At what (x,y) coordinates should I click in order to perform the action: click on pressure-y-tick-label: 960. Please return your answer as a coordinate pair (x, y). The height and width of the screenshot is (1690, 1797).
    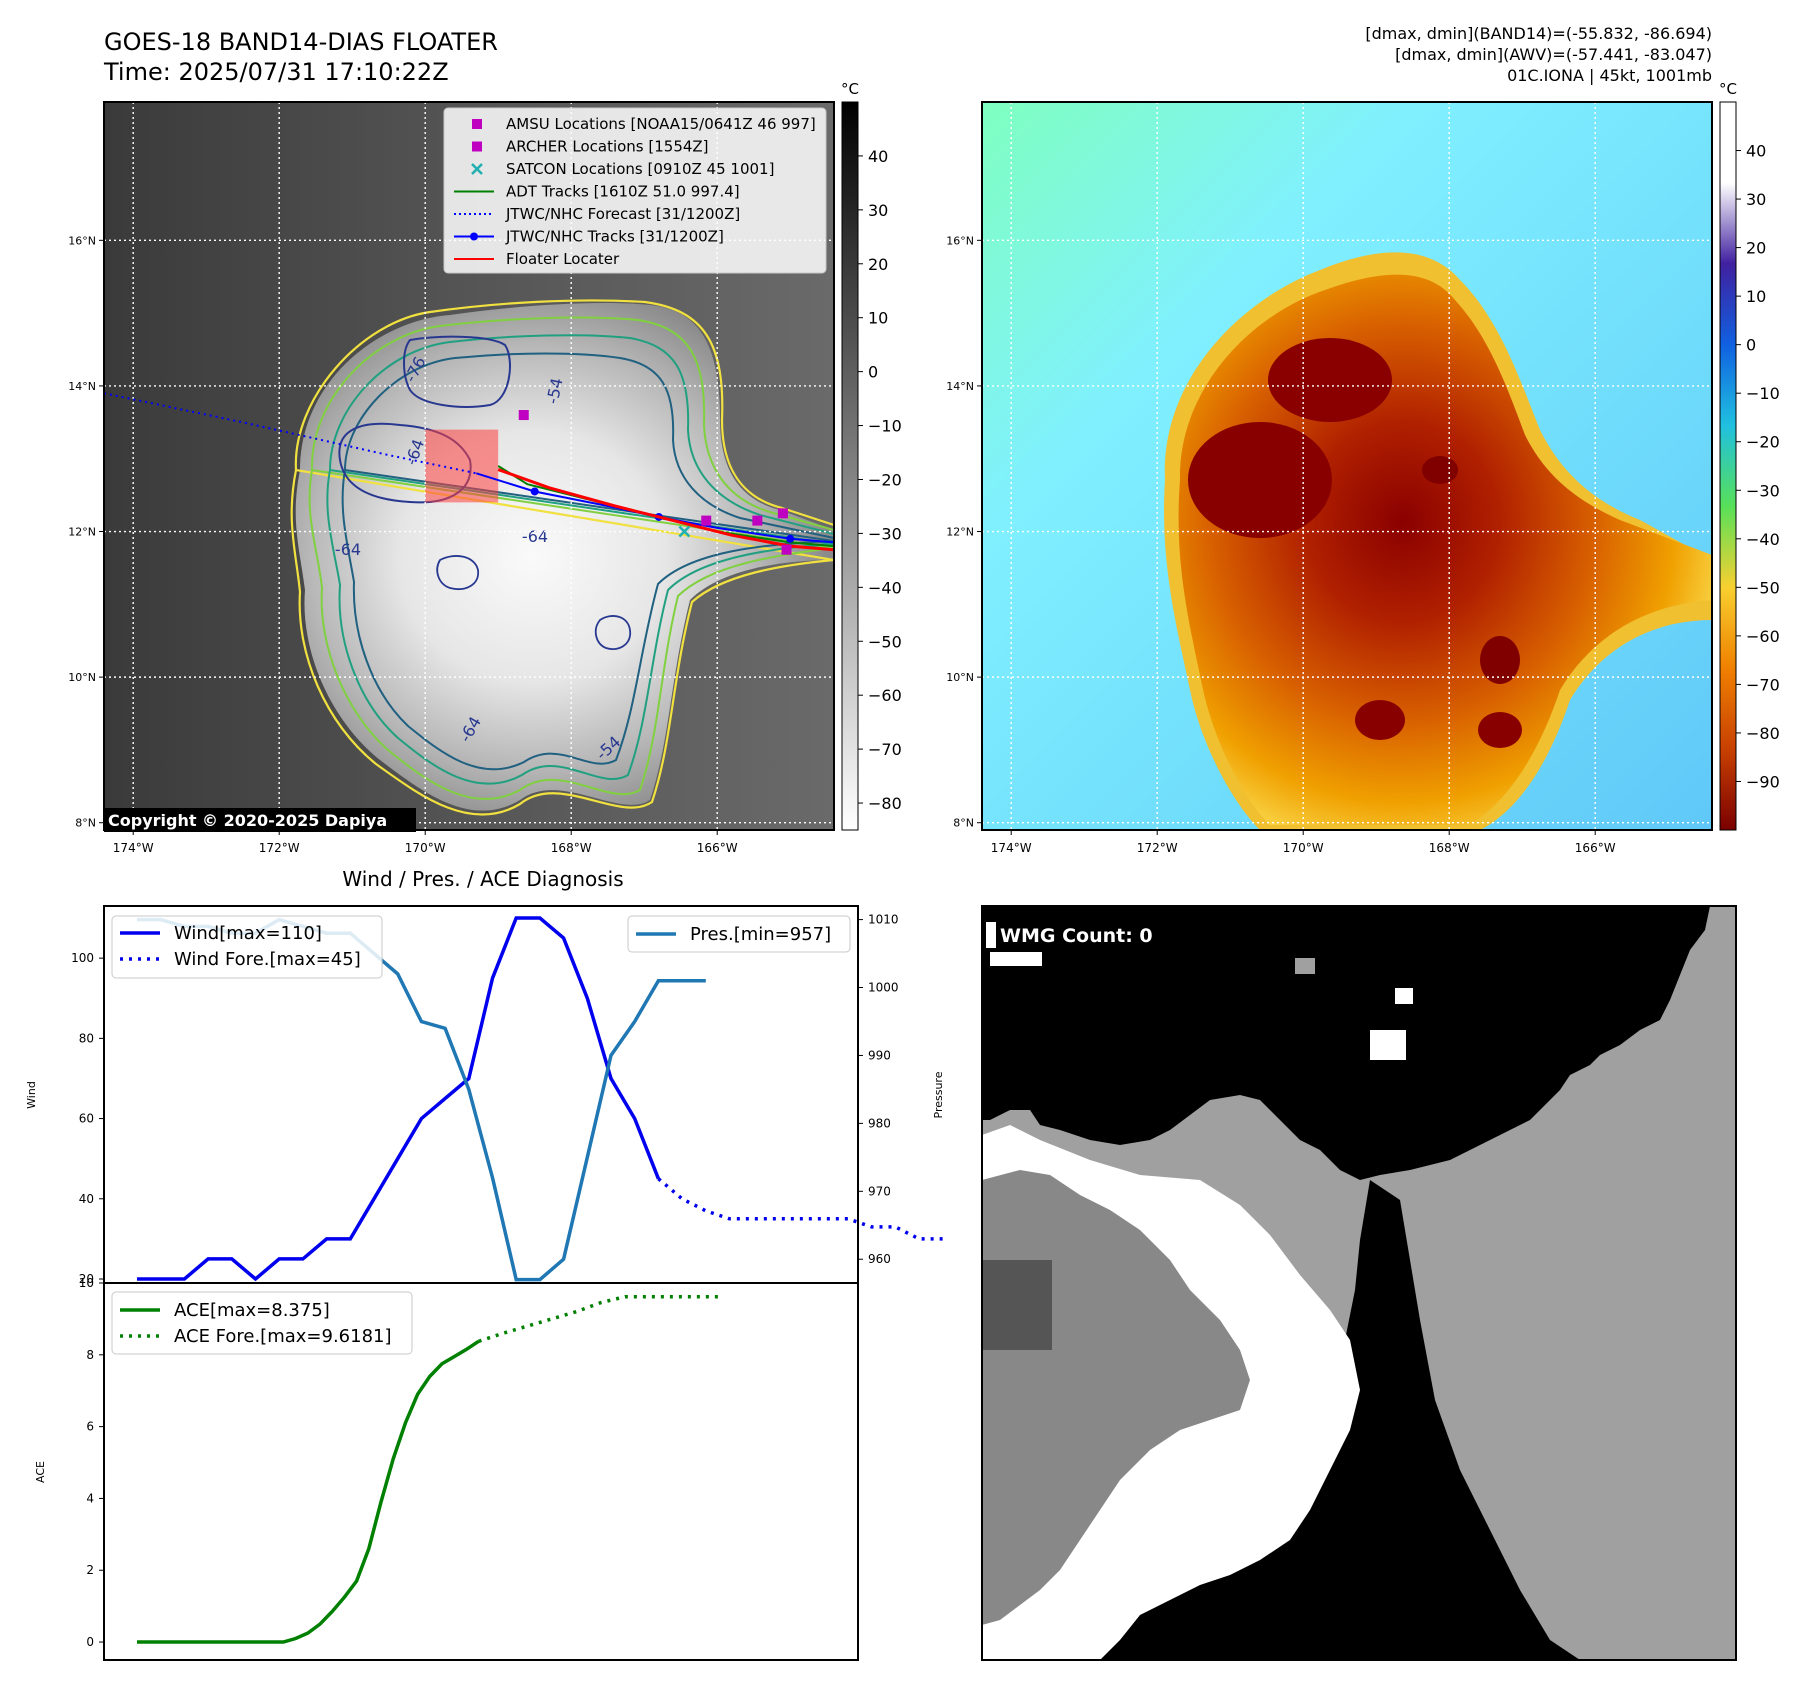
    Looking at the image, I should click on (879, 1259).